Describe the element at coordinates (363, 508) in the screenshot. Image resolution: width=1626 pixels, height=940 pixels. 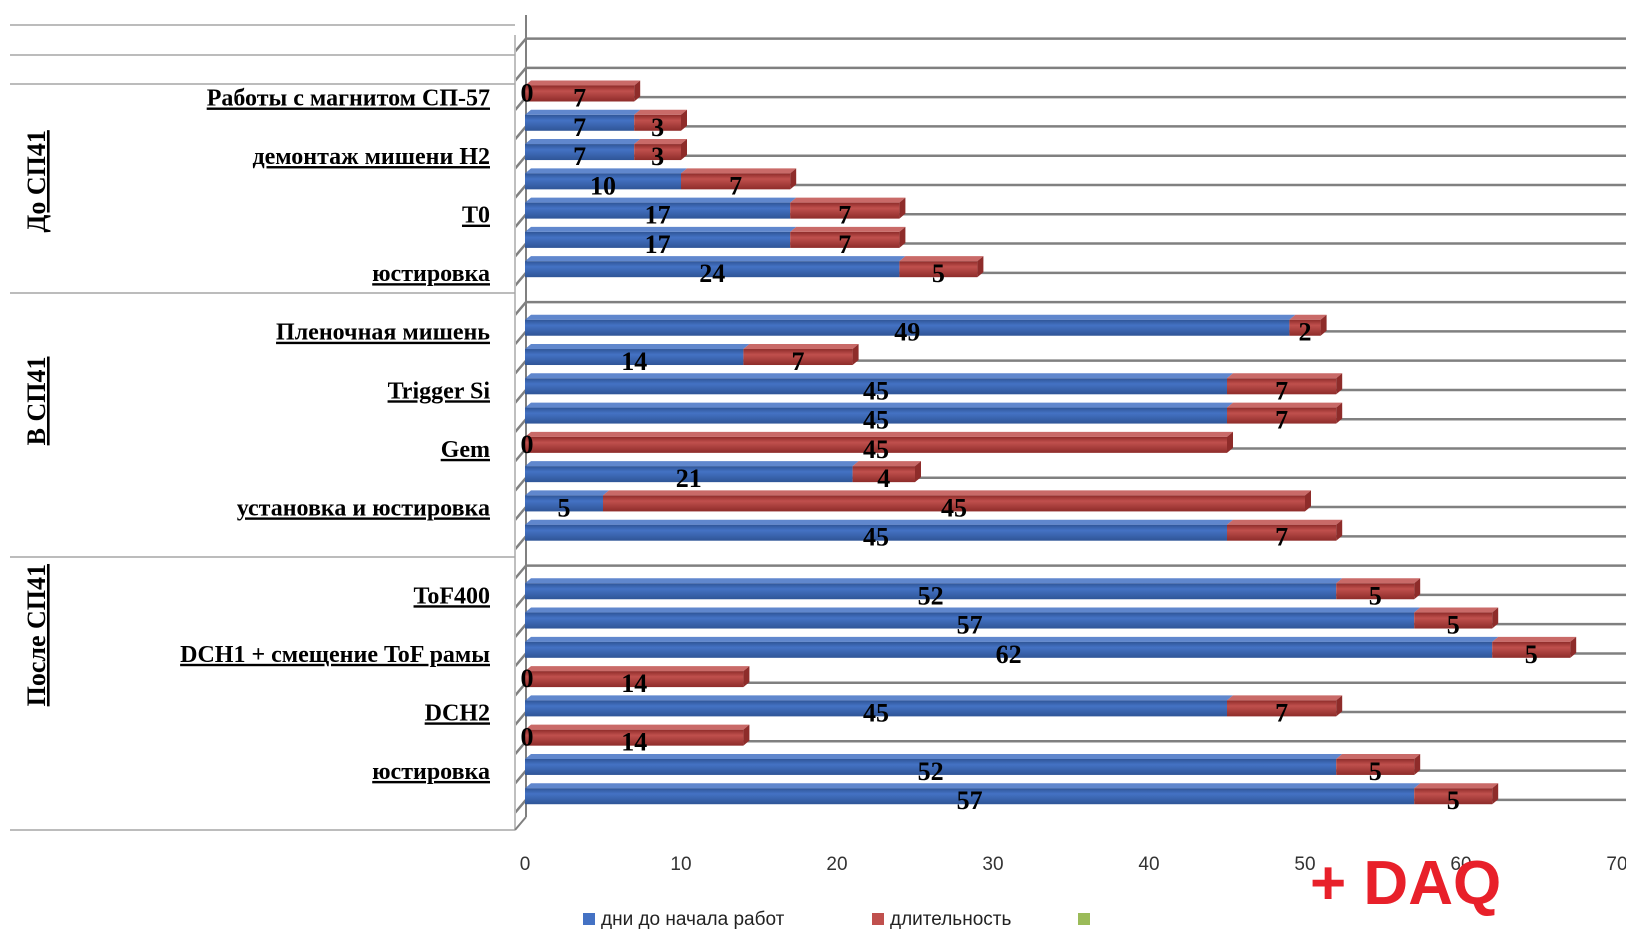
I see `category-label: установка и юстировка` at that location.